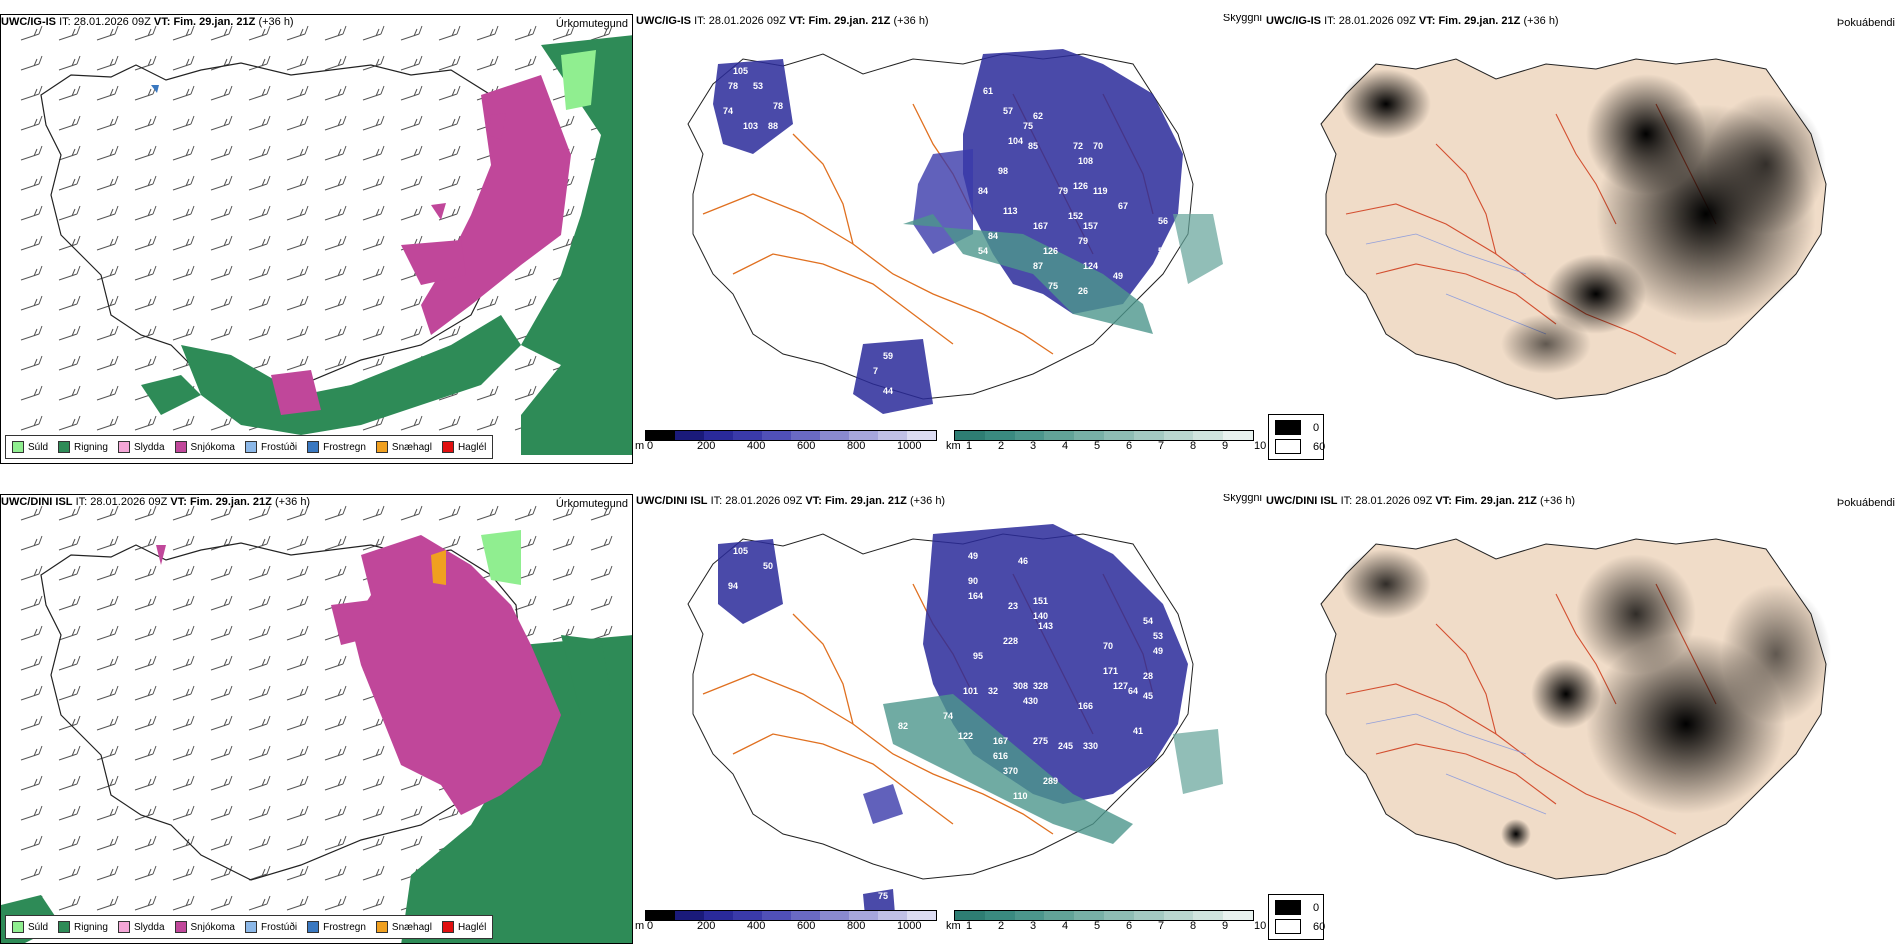  What do you see at coordinates (875, 371) in the screenshot?
I see `visibility-value-label: 7` at bounding box center [875, 371].